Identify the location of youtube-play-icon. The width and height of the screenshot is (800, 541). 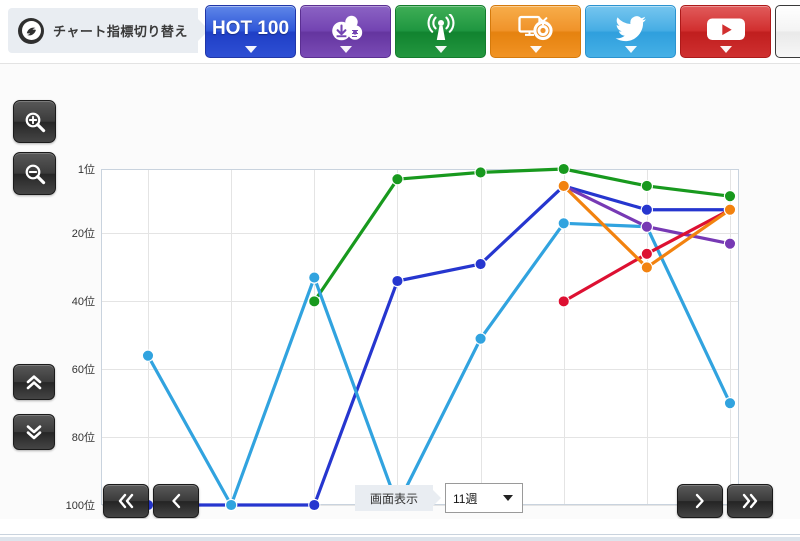
(726, 29).